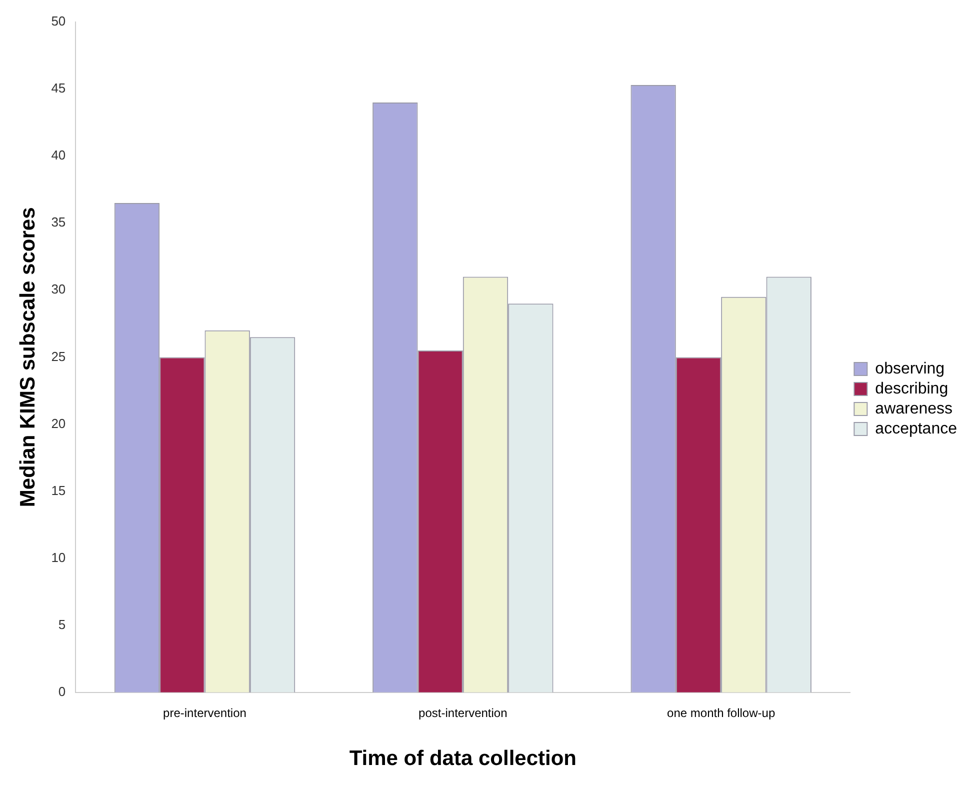  What do you see at coordinates (911, 389) in the screenshot?
I see `legend-label: describing` at bounding box center [911, 389].